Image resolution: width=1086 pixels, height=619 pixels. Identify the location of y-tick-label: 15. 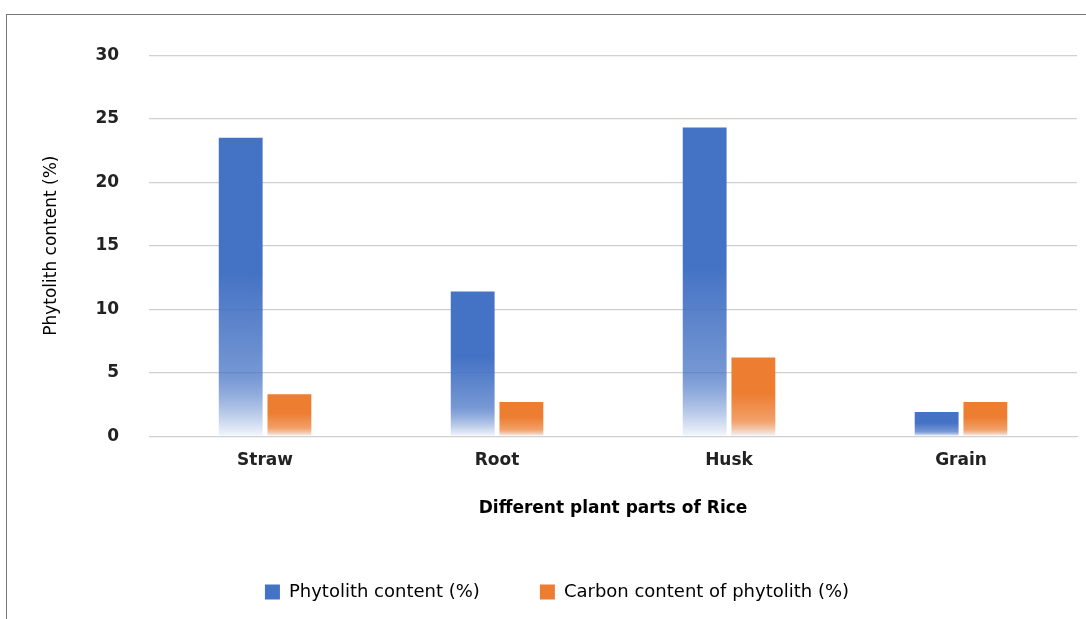
(107, 244).